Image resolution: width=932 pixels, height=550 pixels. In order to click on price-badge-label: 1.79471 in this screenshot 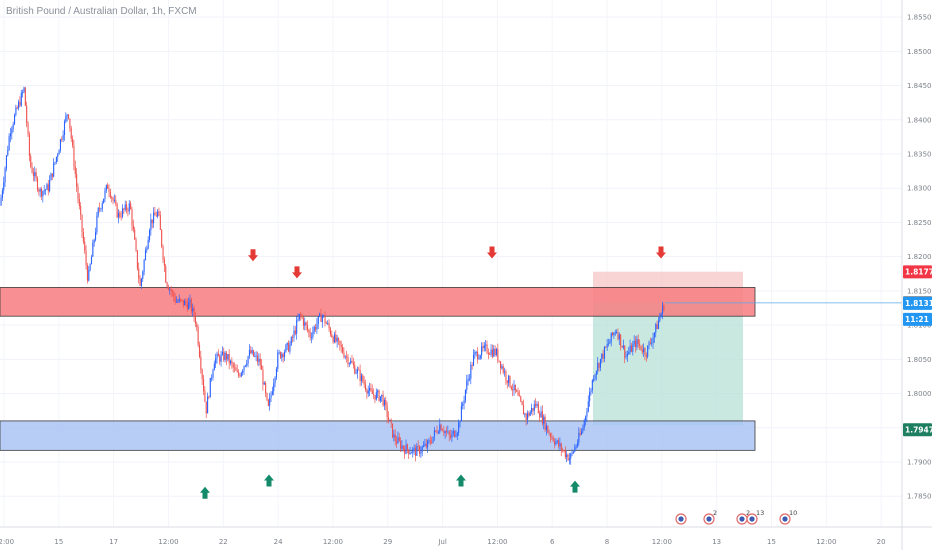, I will do `click(918, 430)`.